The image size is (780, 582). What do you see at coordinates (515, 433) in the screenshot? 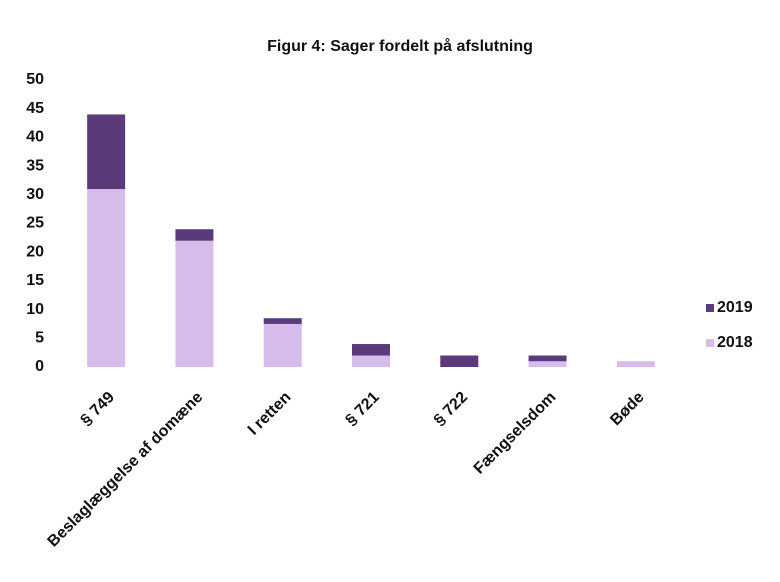
I see `x-tick-label: Fængselsdom` at bounding box center [515, 433].